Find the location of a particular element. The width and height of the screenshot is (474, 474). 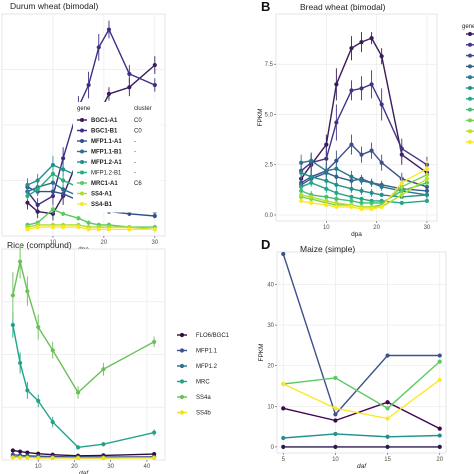

x-tick-label: 30 is located at coordinates (427, 228).